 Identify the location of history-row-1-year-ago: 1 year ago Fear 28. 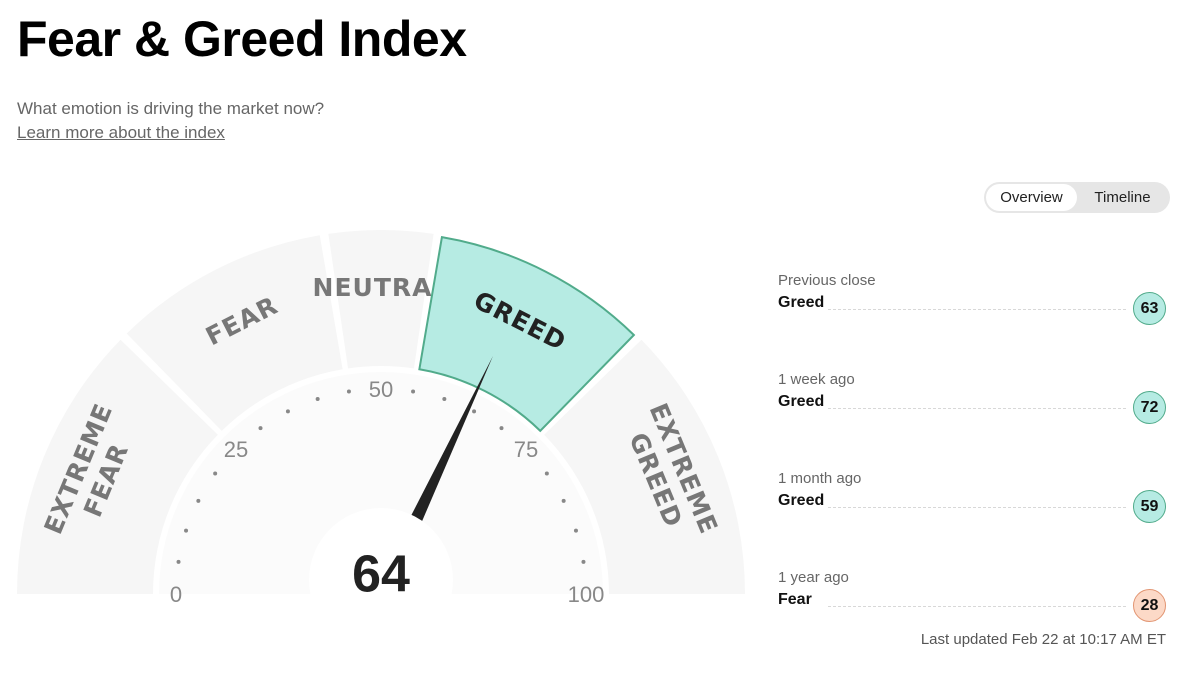
(973, 618).